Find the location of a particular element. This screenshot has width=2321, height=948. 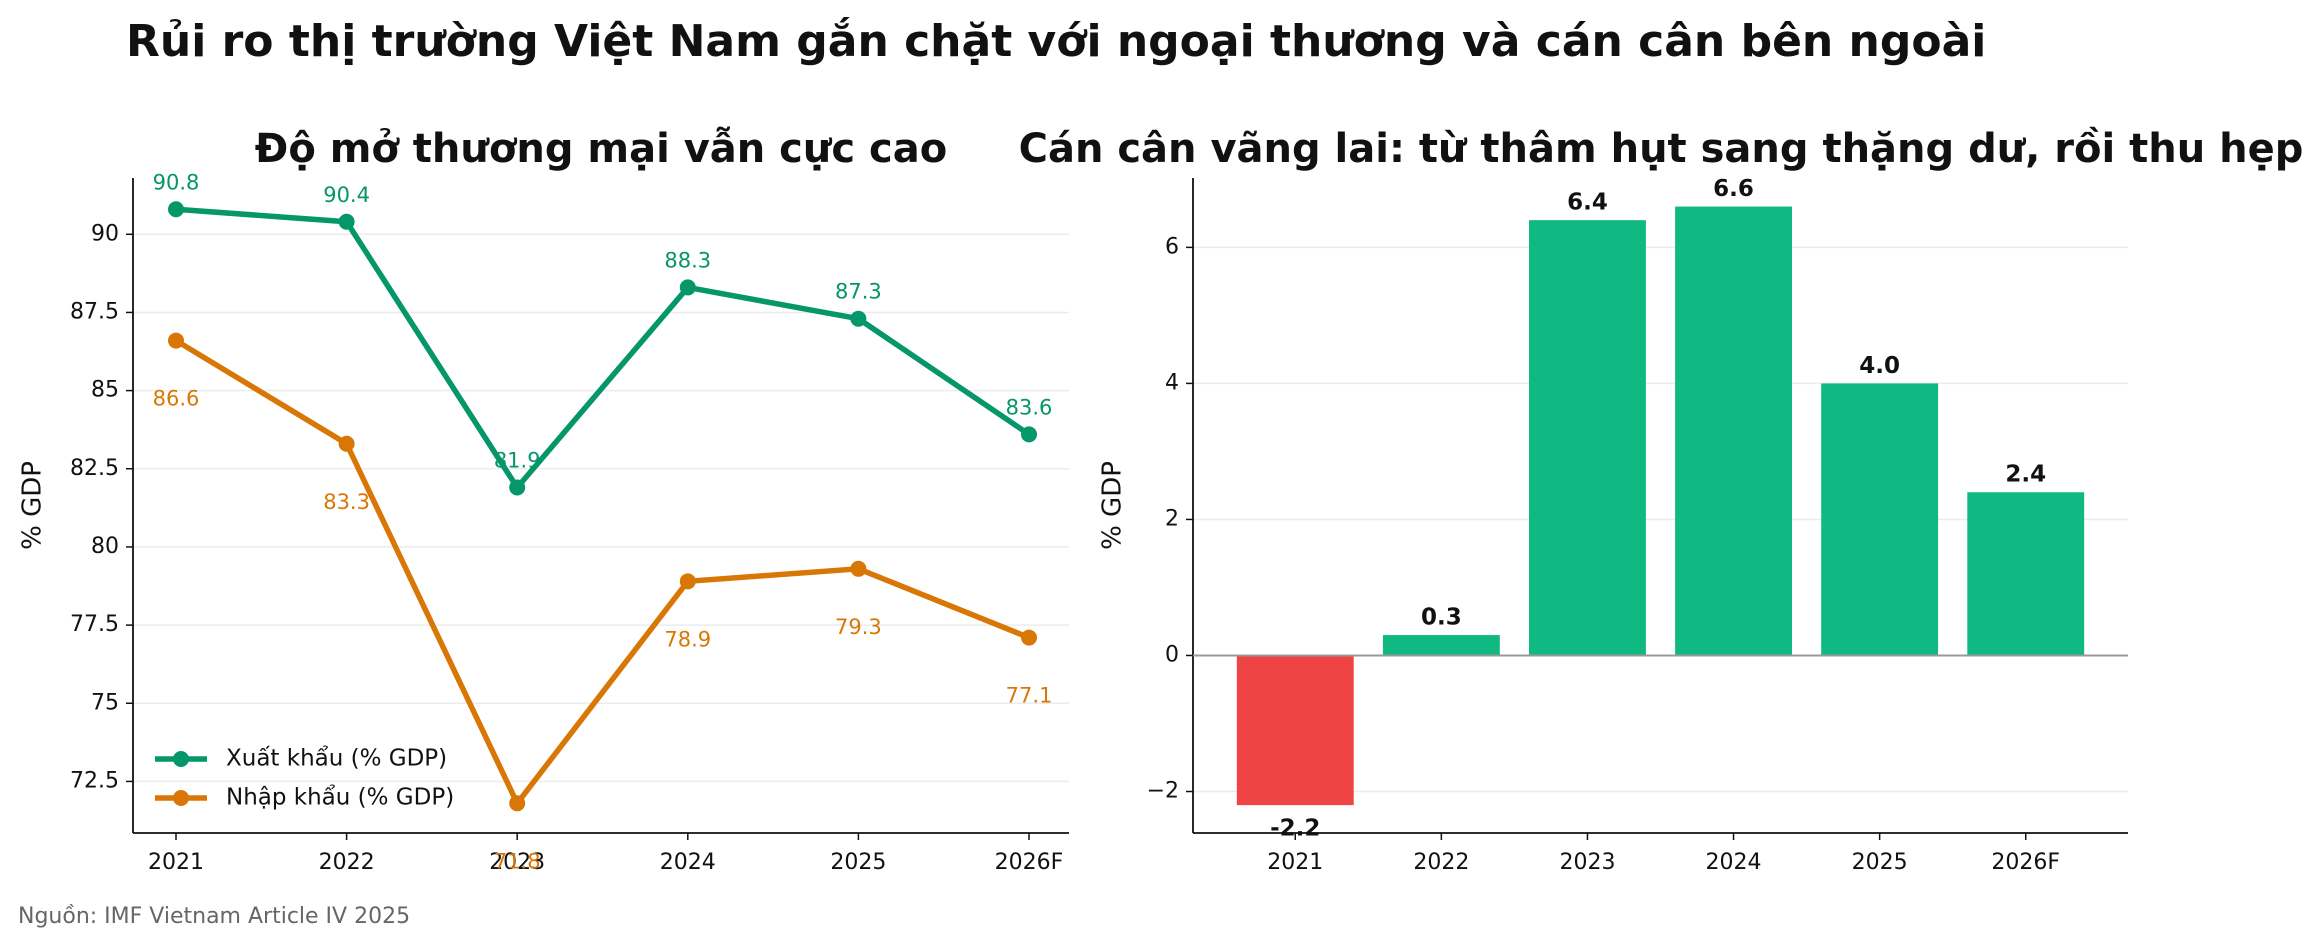

data-label: 83.3 is located at coordinates (346, 502).